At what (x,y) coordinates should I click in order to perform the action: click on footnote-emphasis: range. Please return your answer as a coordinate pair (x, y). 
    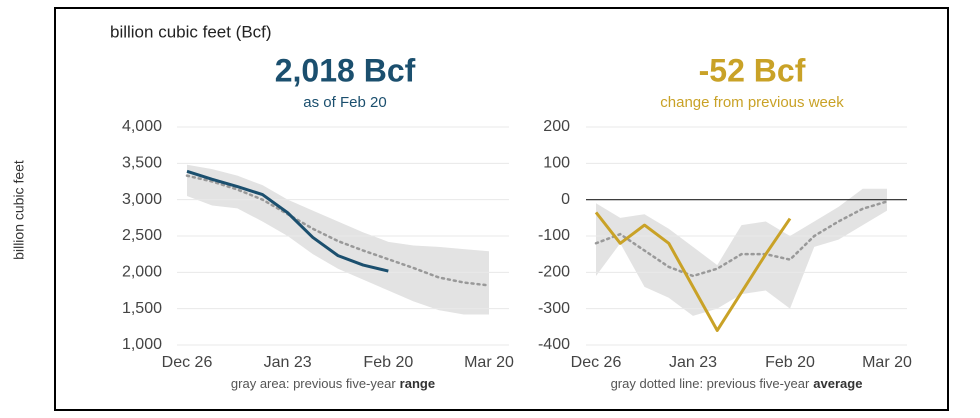
    Looking at the image, I should click on (417, 383).